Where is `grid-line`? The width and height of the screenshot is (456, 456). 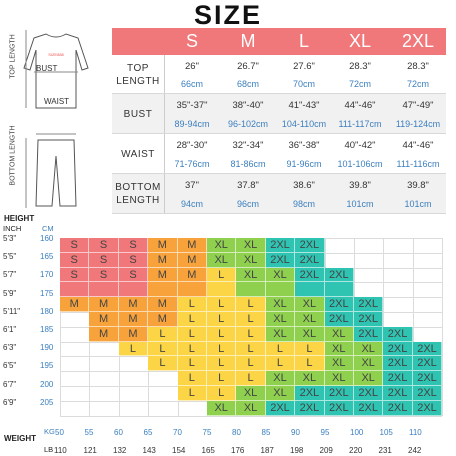 grid-line is located at coordinates (443, 327).